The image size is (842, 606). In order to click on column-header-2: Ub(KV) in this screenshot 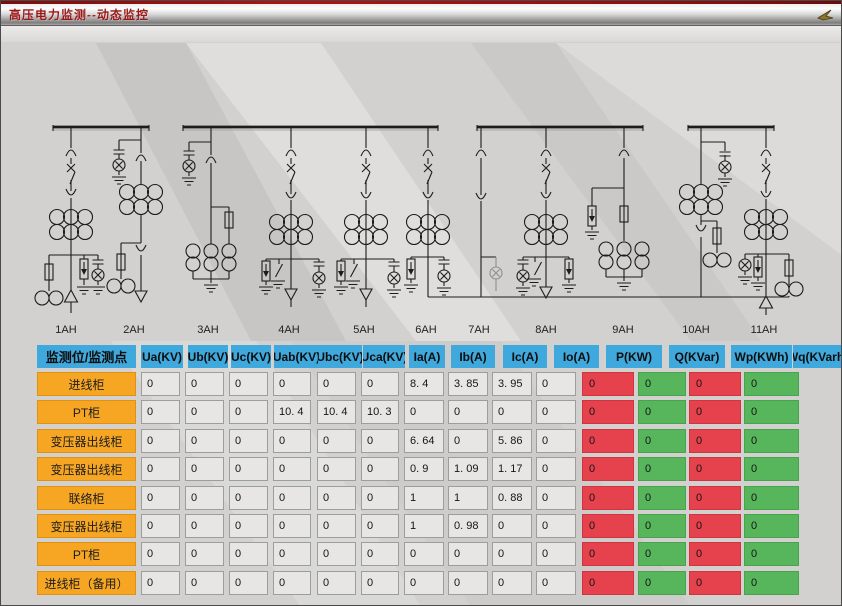, I will do `click(208, 356)`.